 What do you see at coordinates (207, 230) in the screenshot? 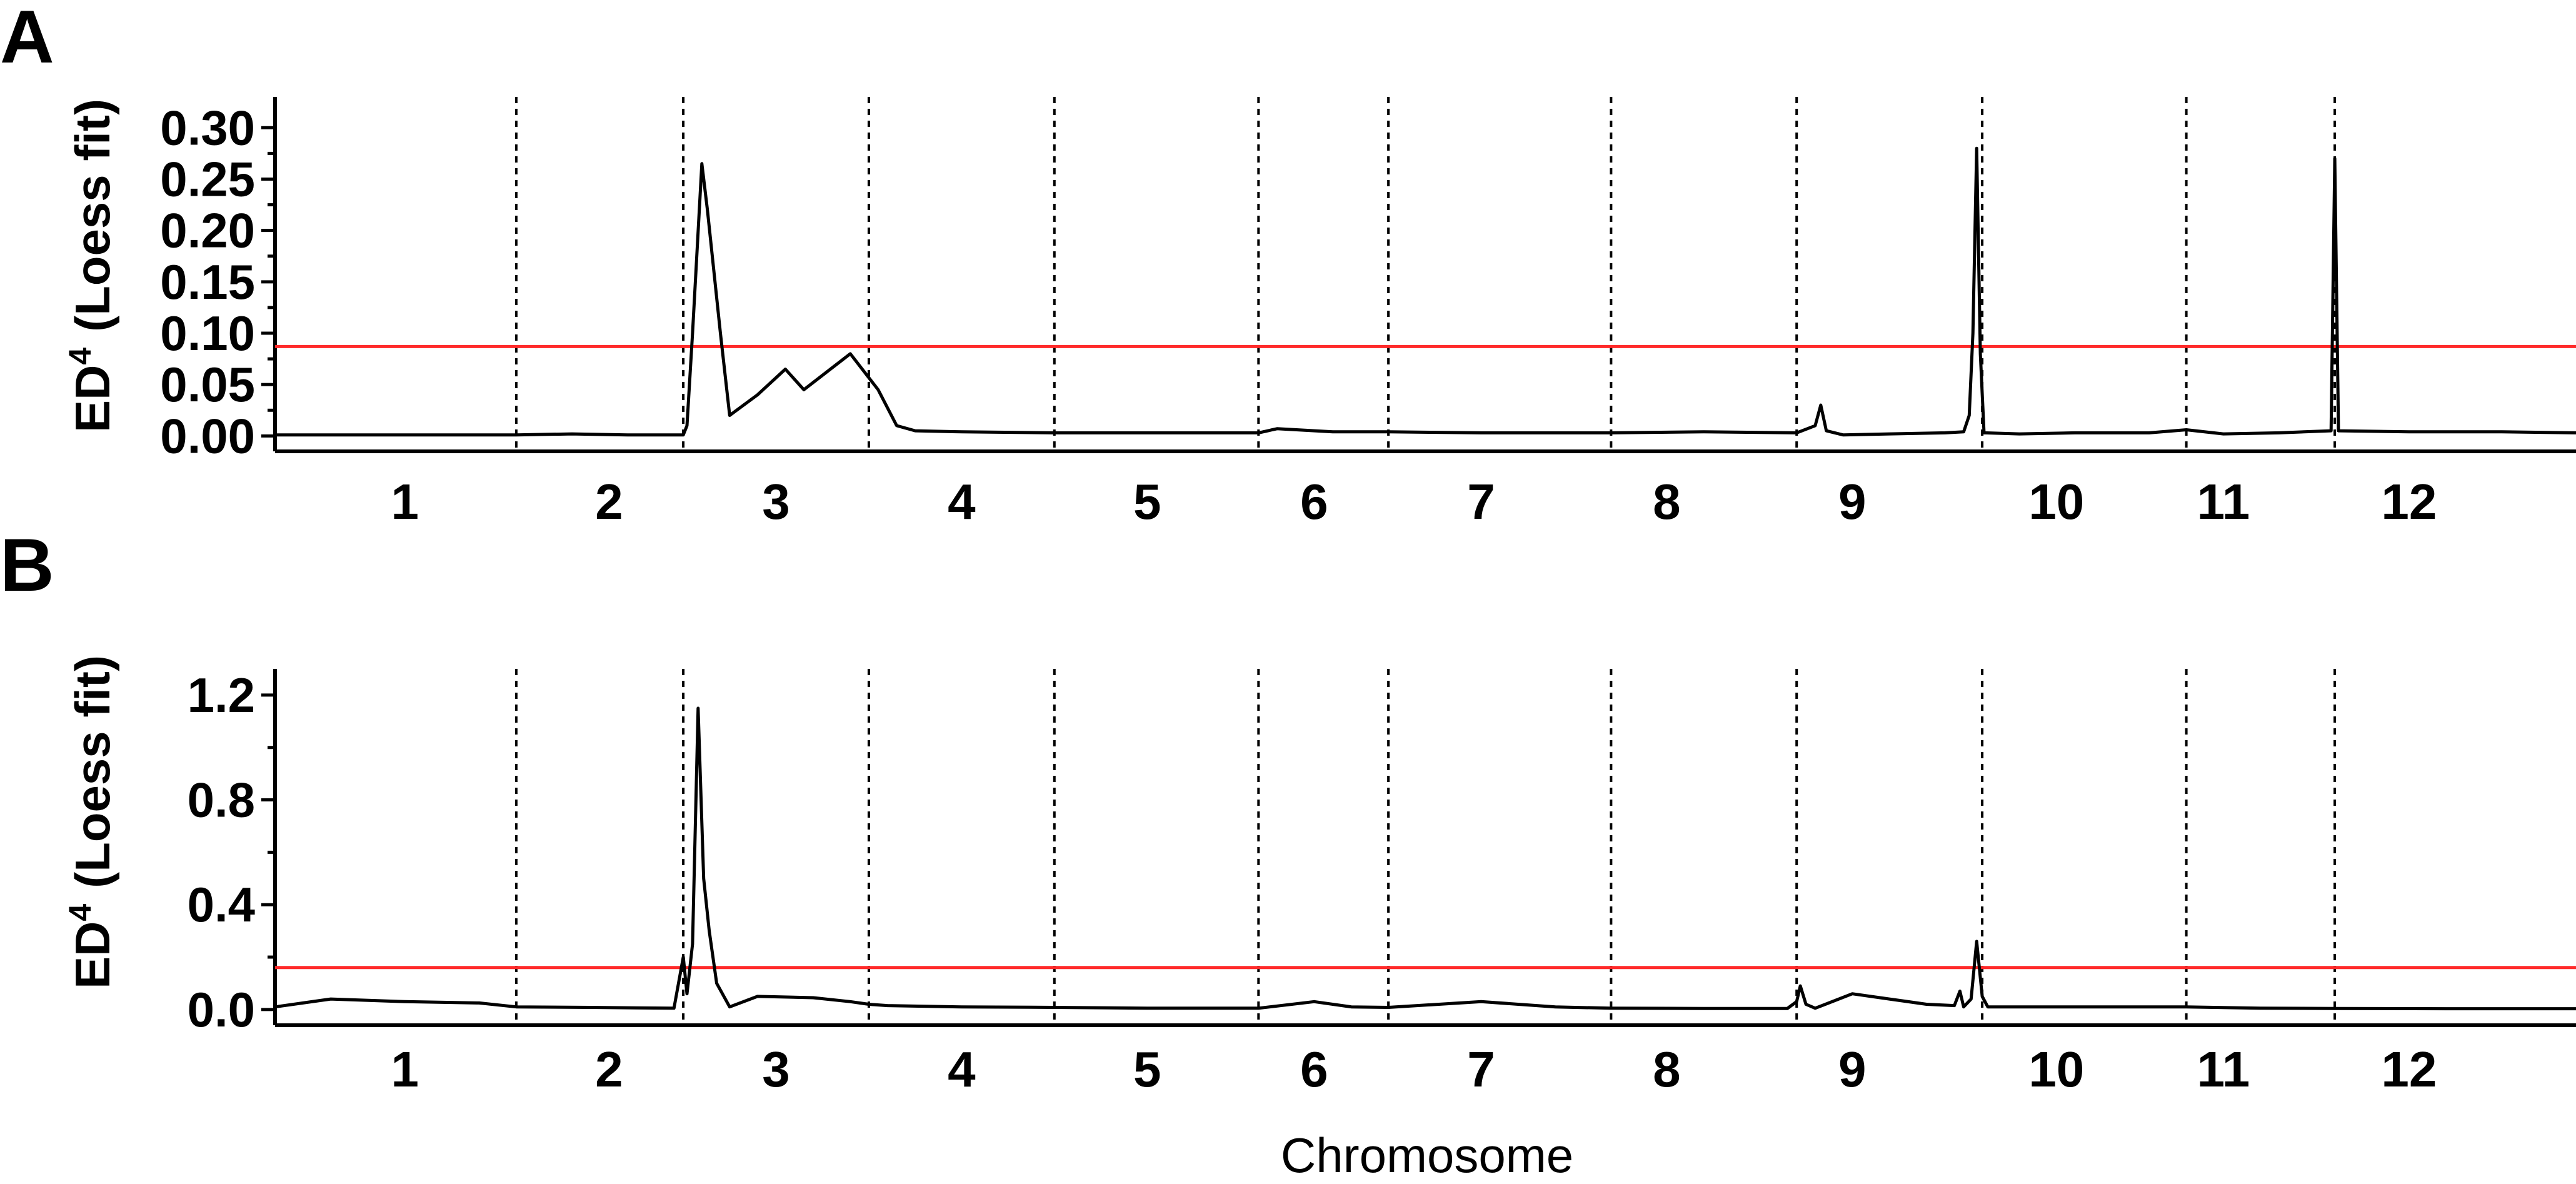
I see `y-tick-label: 0.20` at bounding box center [207, 230].